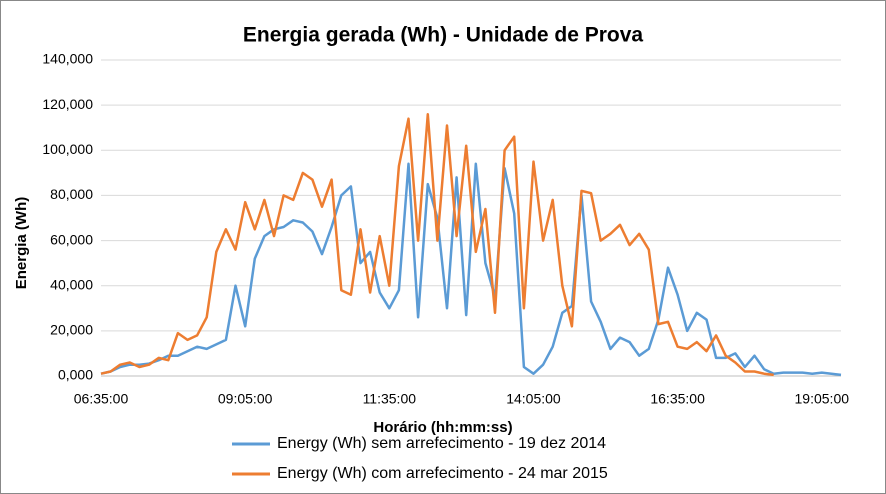 This screenshot has height=494, width=886. What do you see at coordinates (21, 243) in the screenshot?
I see `y-axis-title: Energia (Wh)` at bounding box center [21, 243].